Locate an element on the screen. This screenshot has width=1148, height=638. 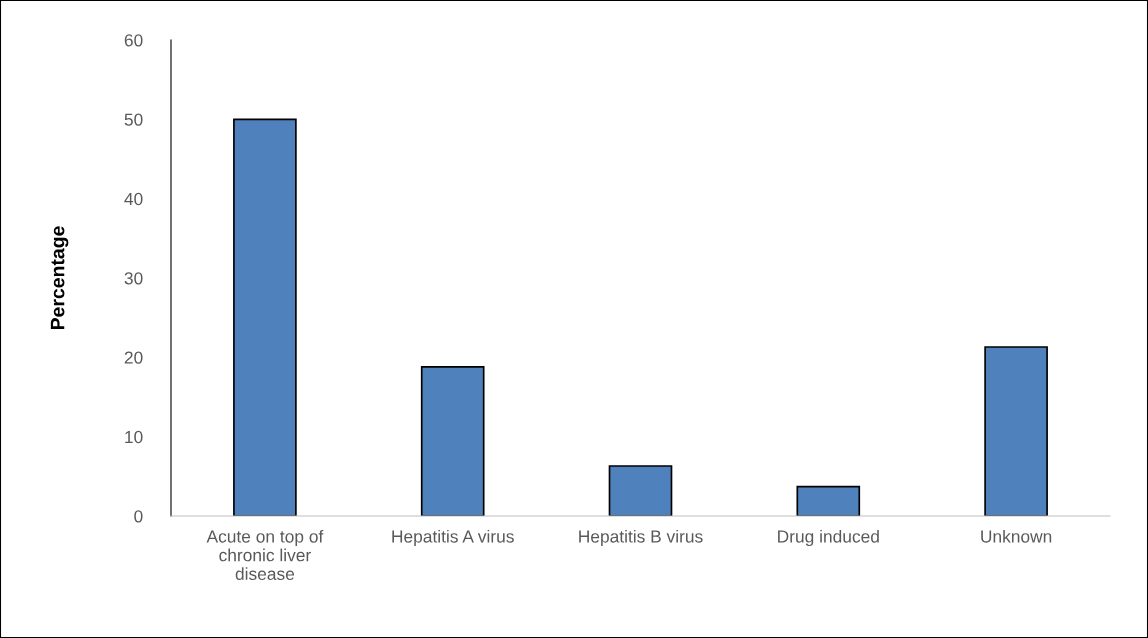
y-tick-label: 30 is located at coordinates (133, 278).